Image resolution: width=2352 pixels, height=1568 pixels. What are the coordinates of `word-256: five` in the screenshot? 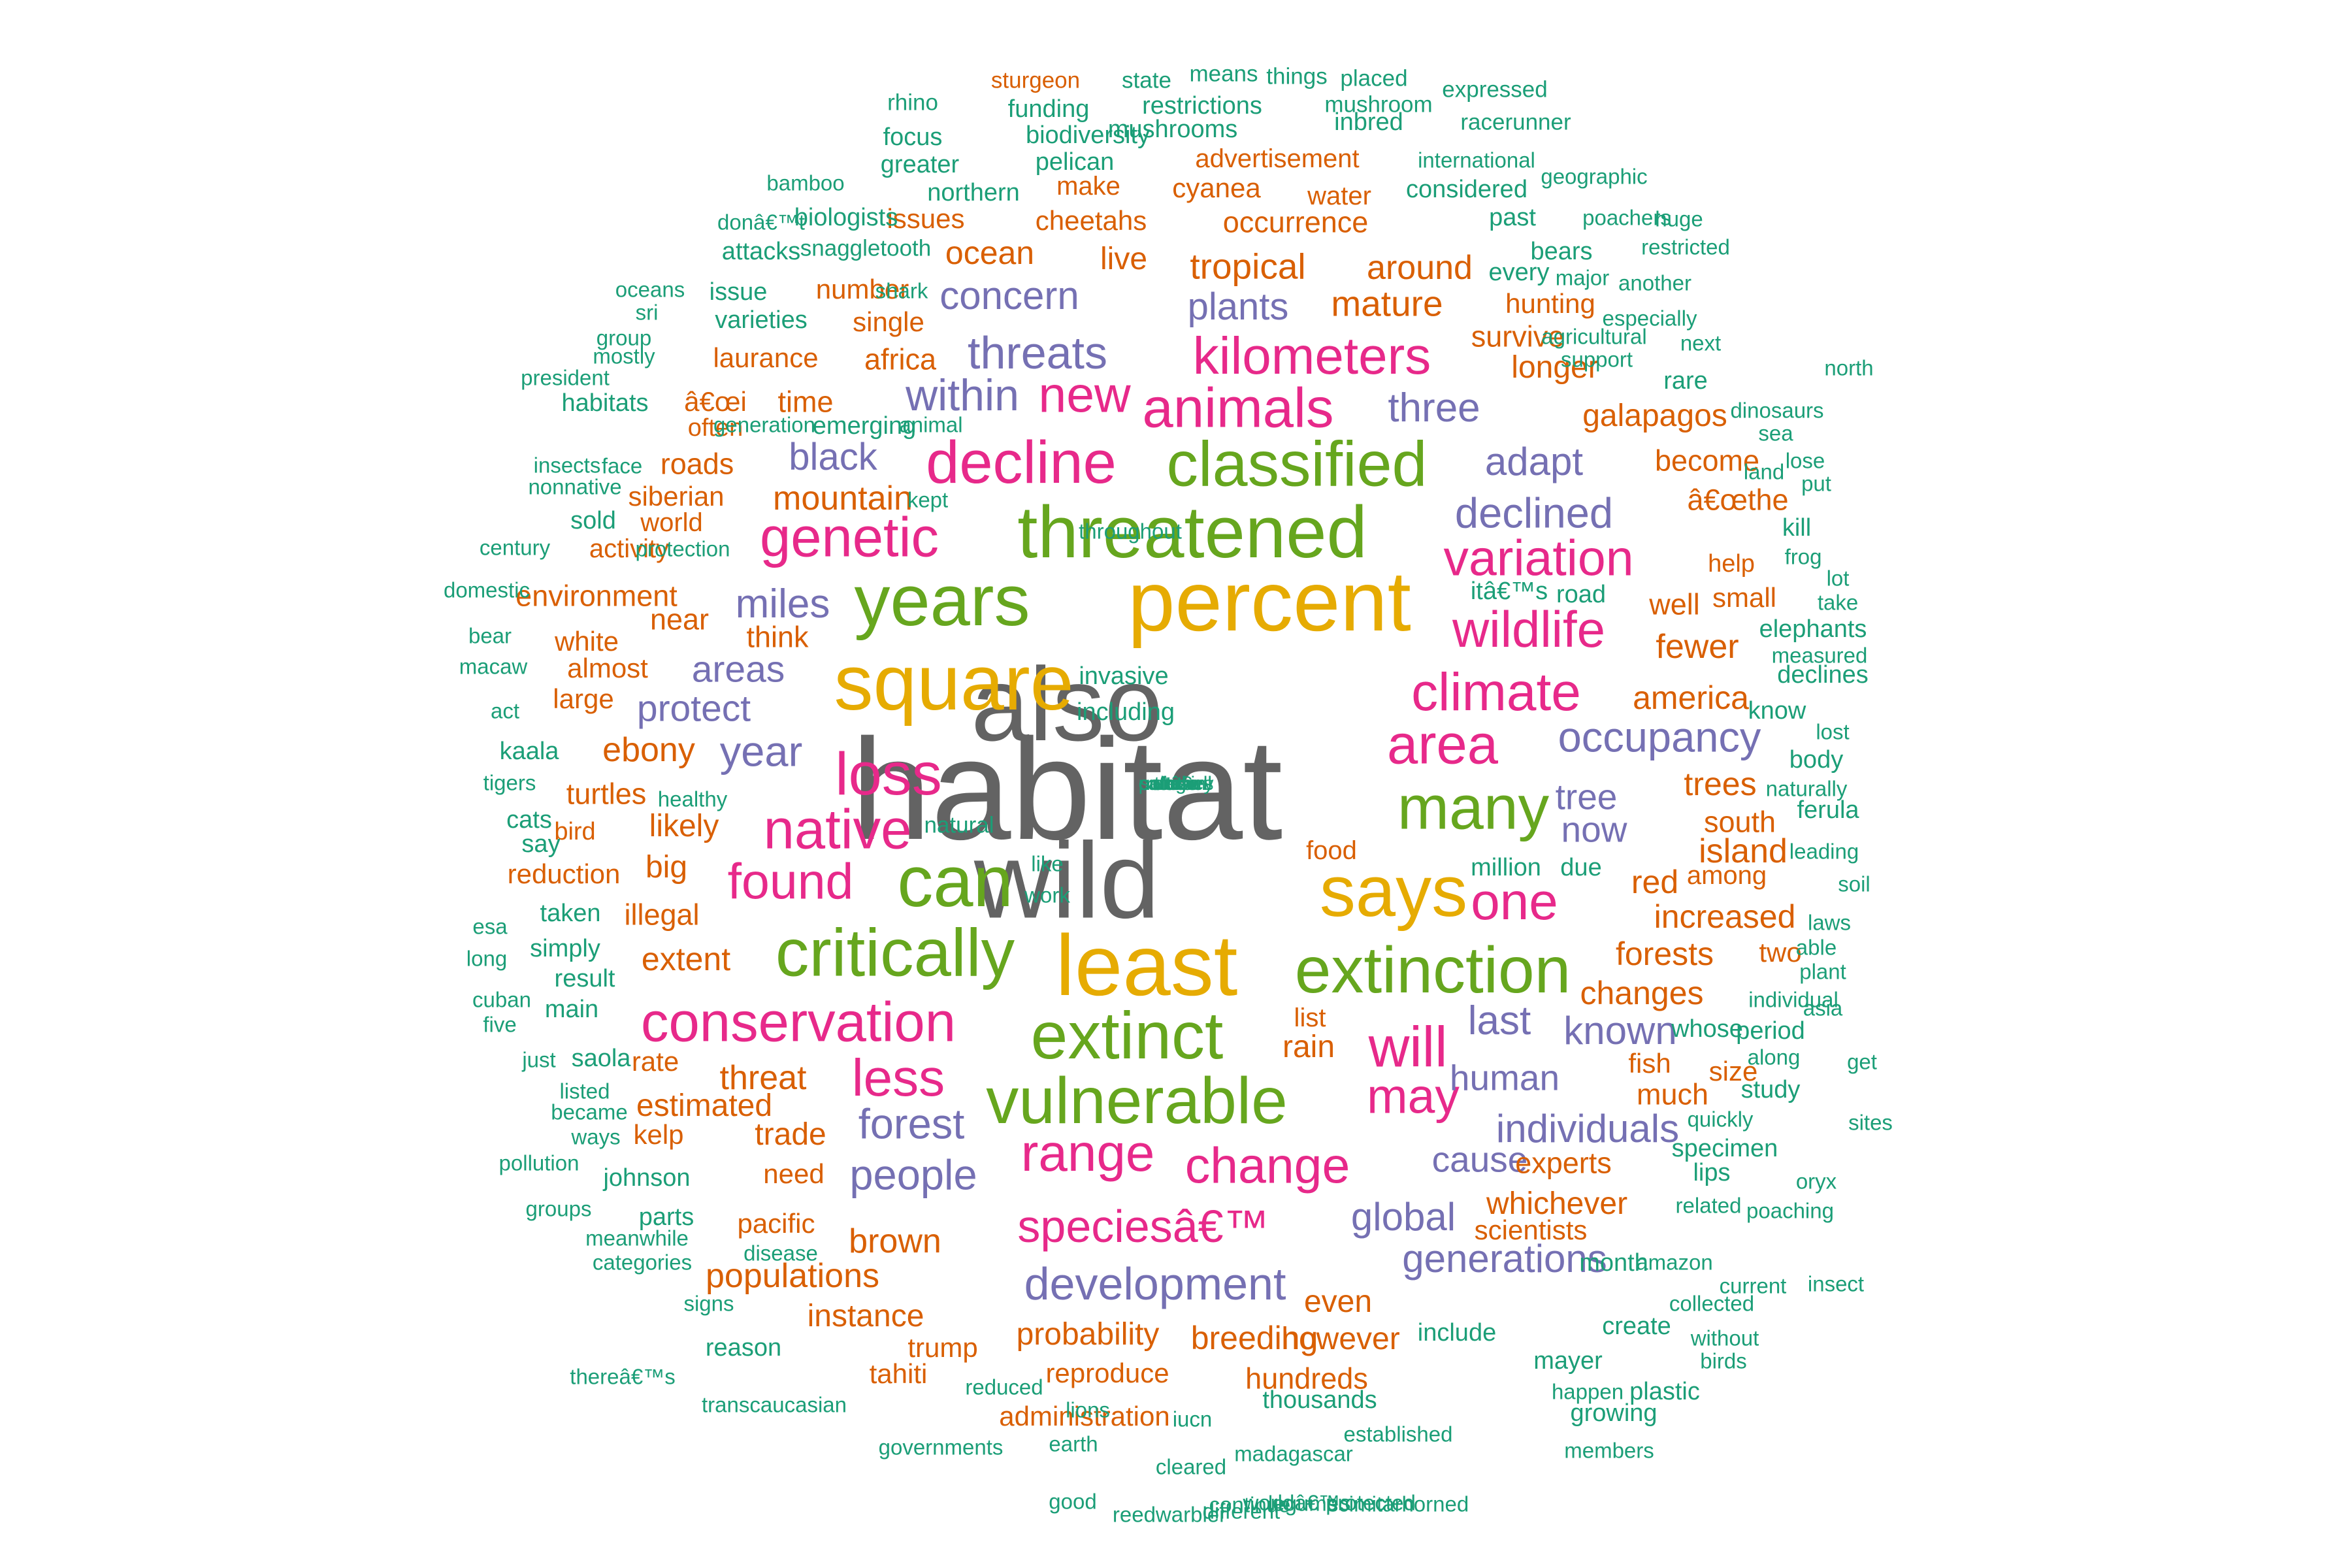 It's located at (500, 1024).